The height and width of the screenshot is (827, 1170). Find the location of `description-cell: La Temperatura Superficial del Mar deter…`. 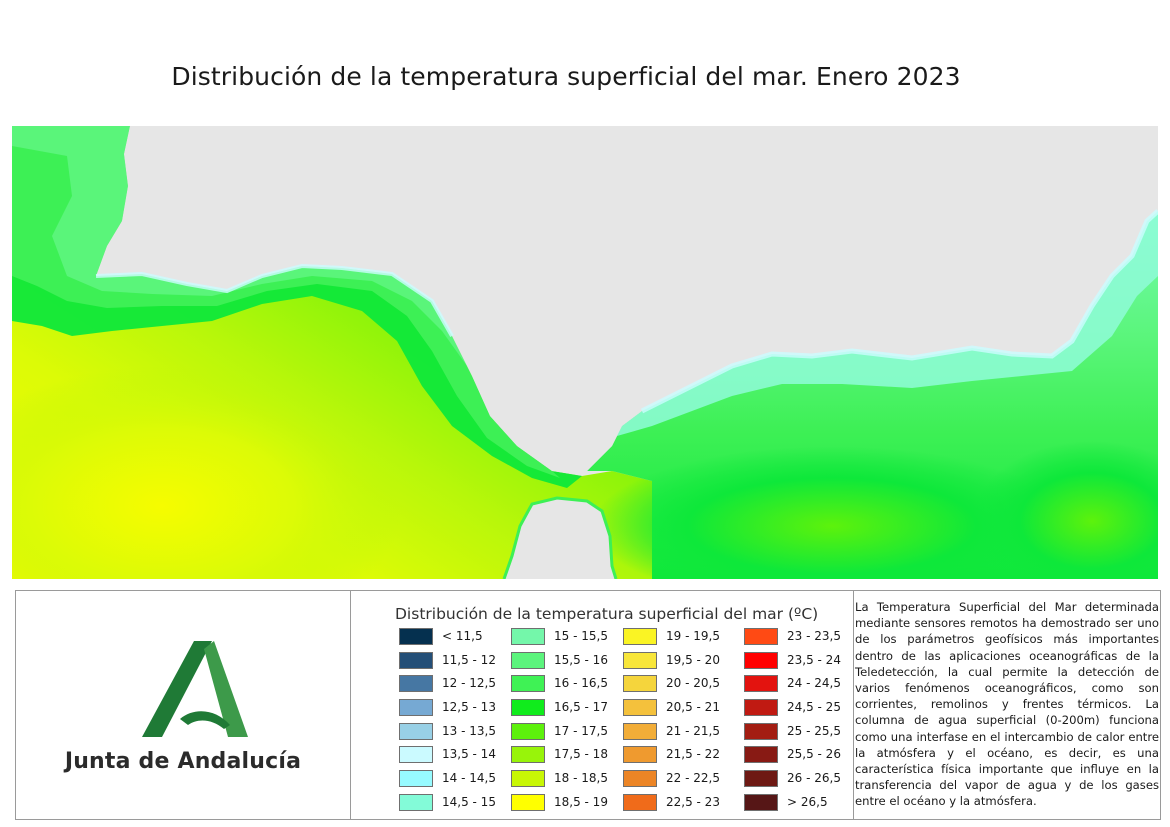

description-cell: La Temperatura Superficial del Mar deter… is located at coordinates (1007, 708).